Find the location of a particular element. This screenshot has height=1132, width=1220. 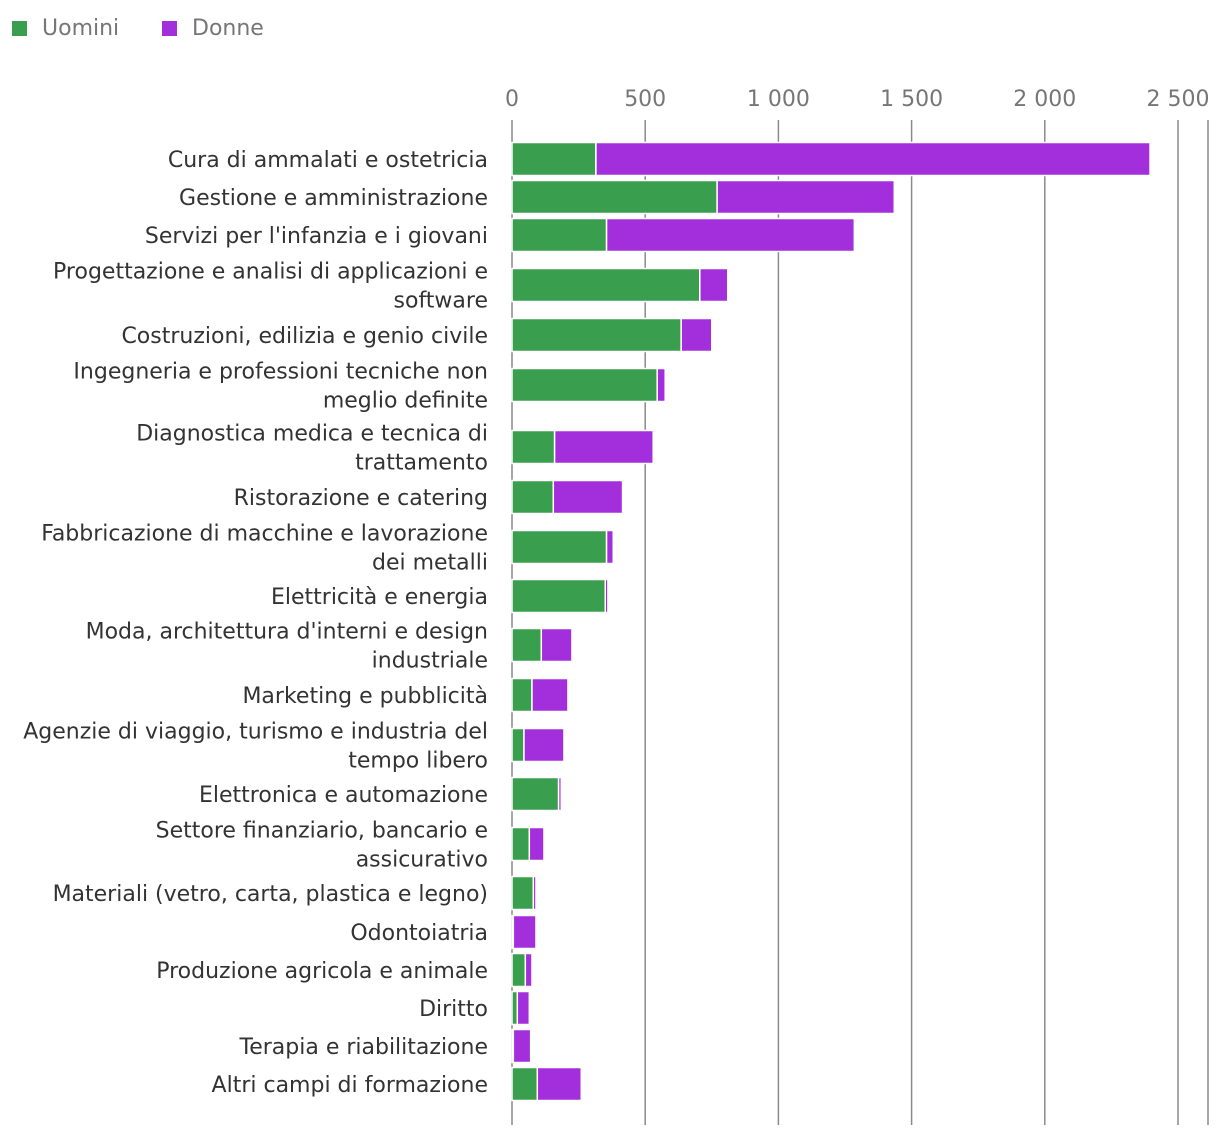

category-label-11: Marketing e pubblicità is located at coordinates (365, 696).